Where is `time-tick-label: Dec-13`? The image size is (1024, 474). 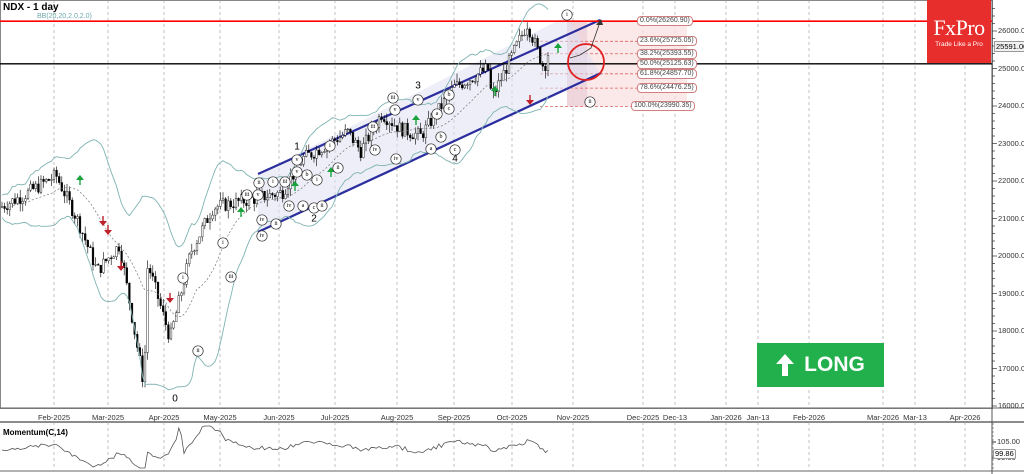
time-tick-label: Dec-13 is located at coordinates (675, 417).